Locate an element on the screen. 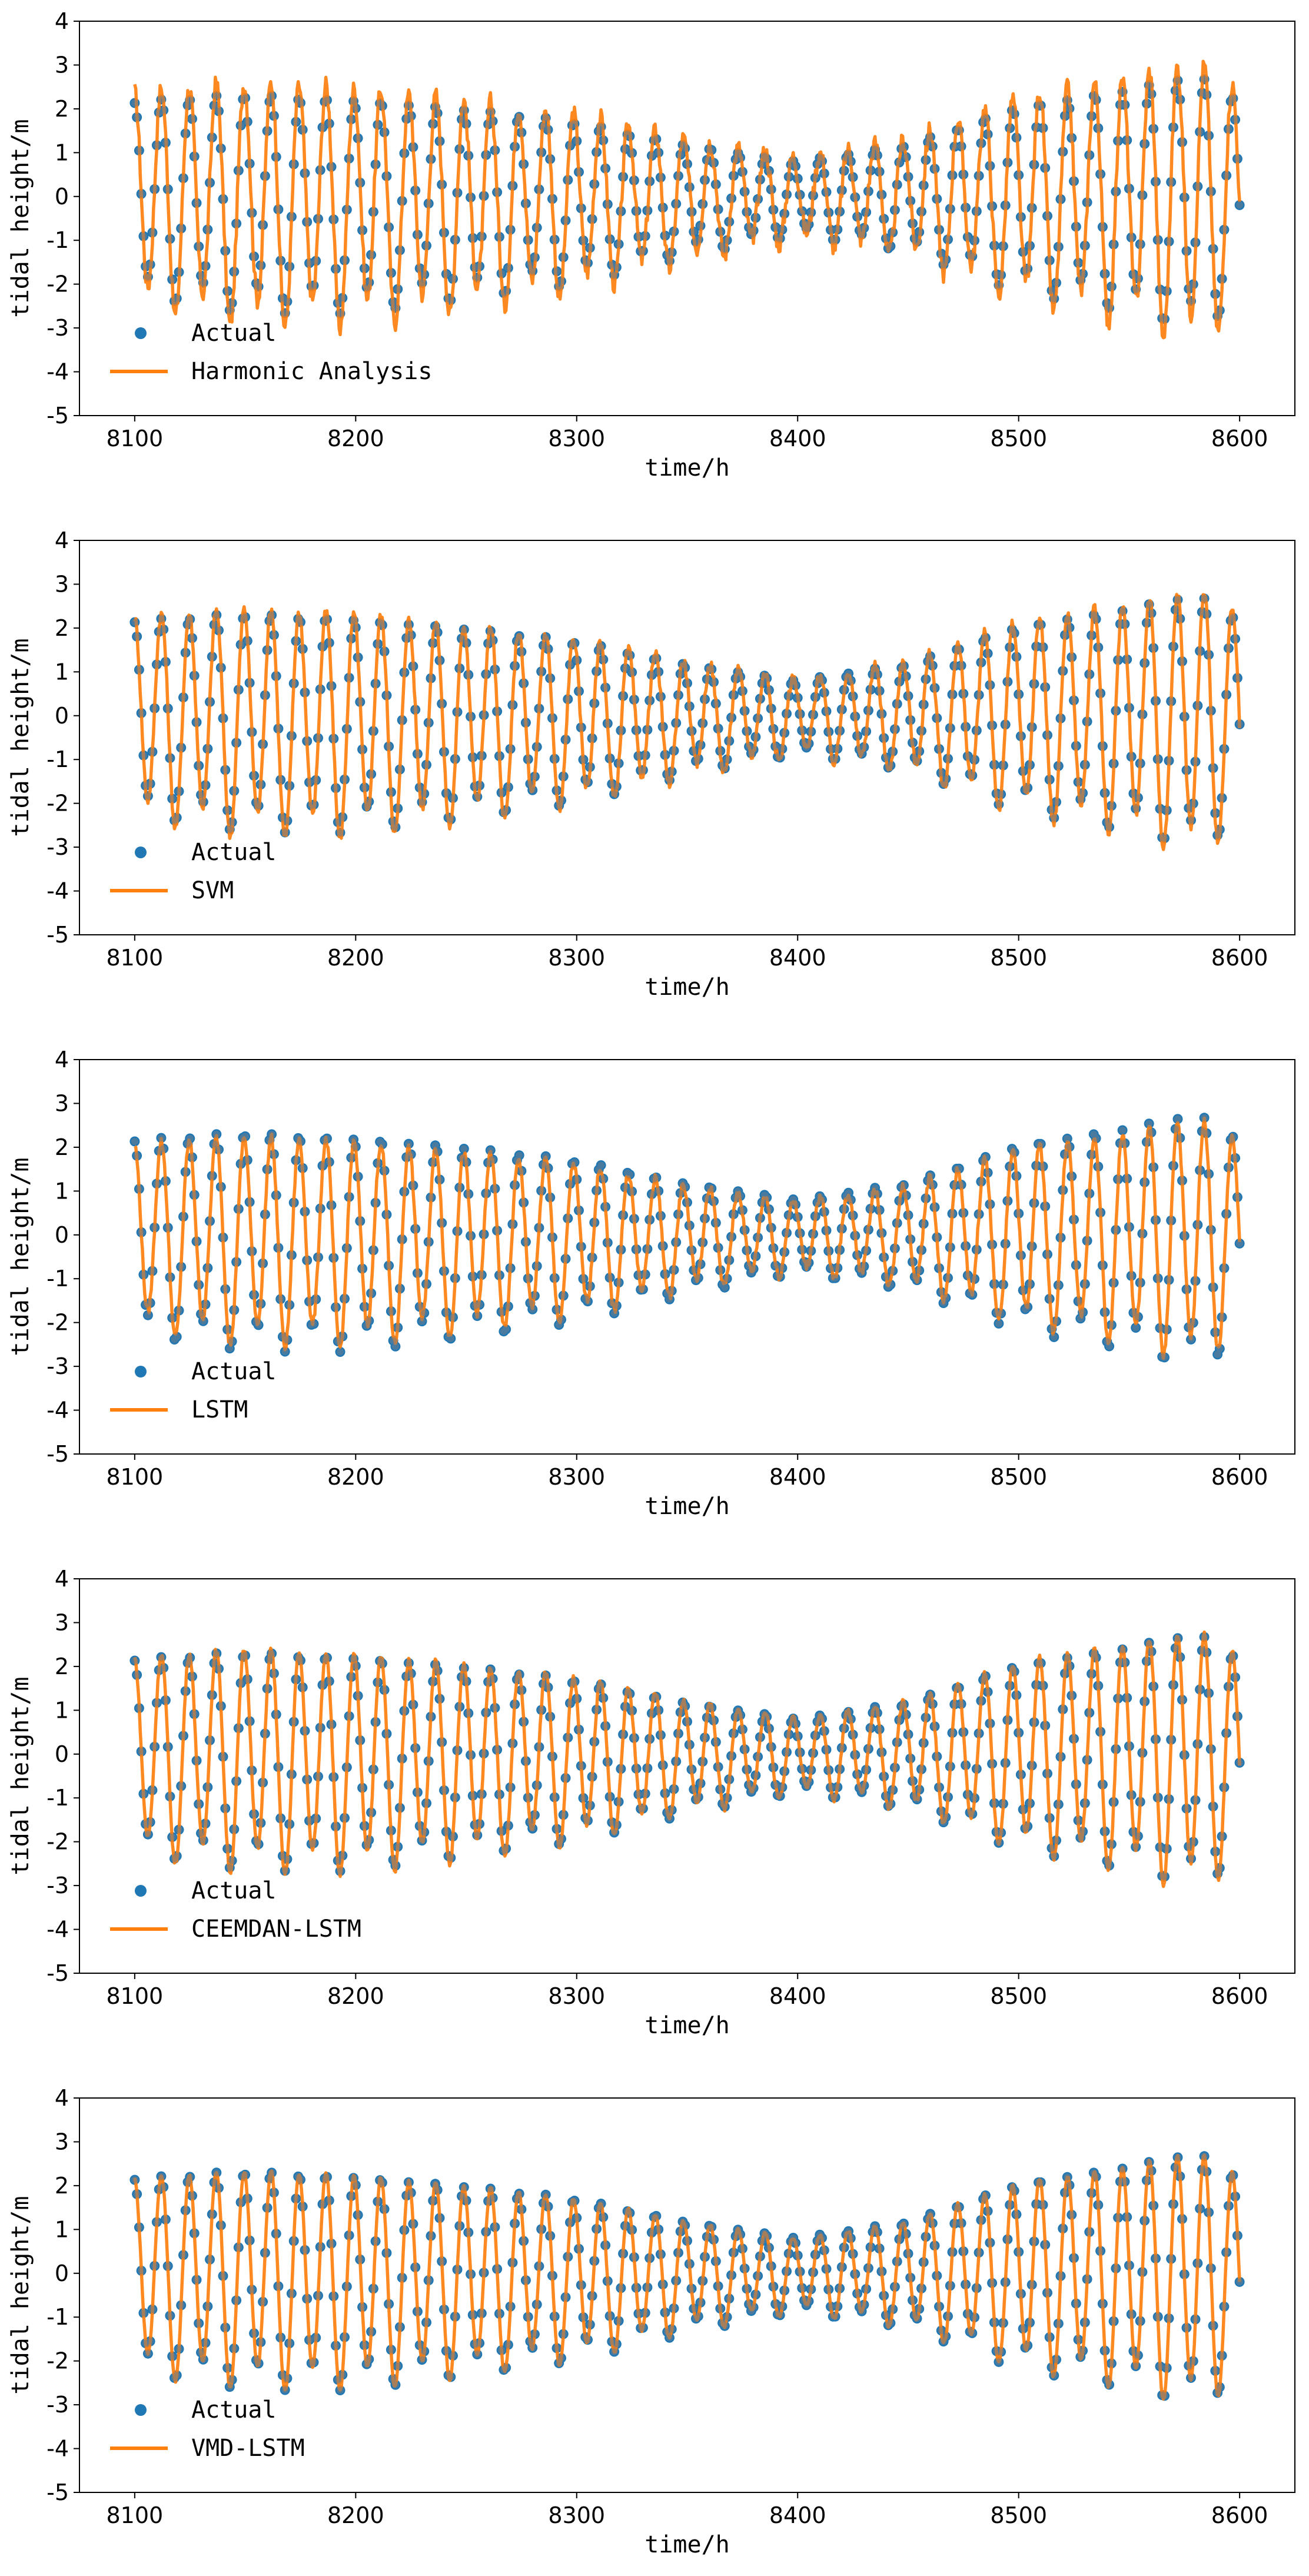  prediction-line is located at coordinates (687, 722).